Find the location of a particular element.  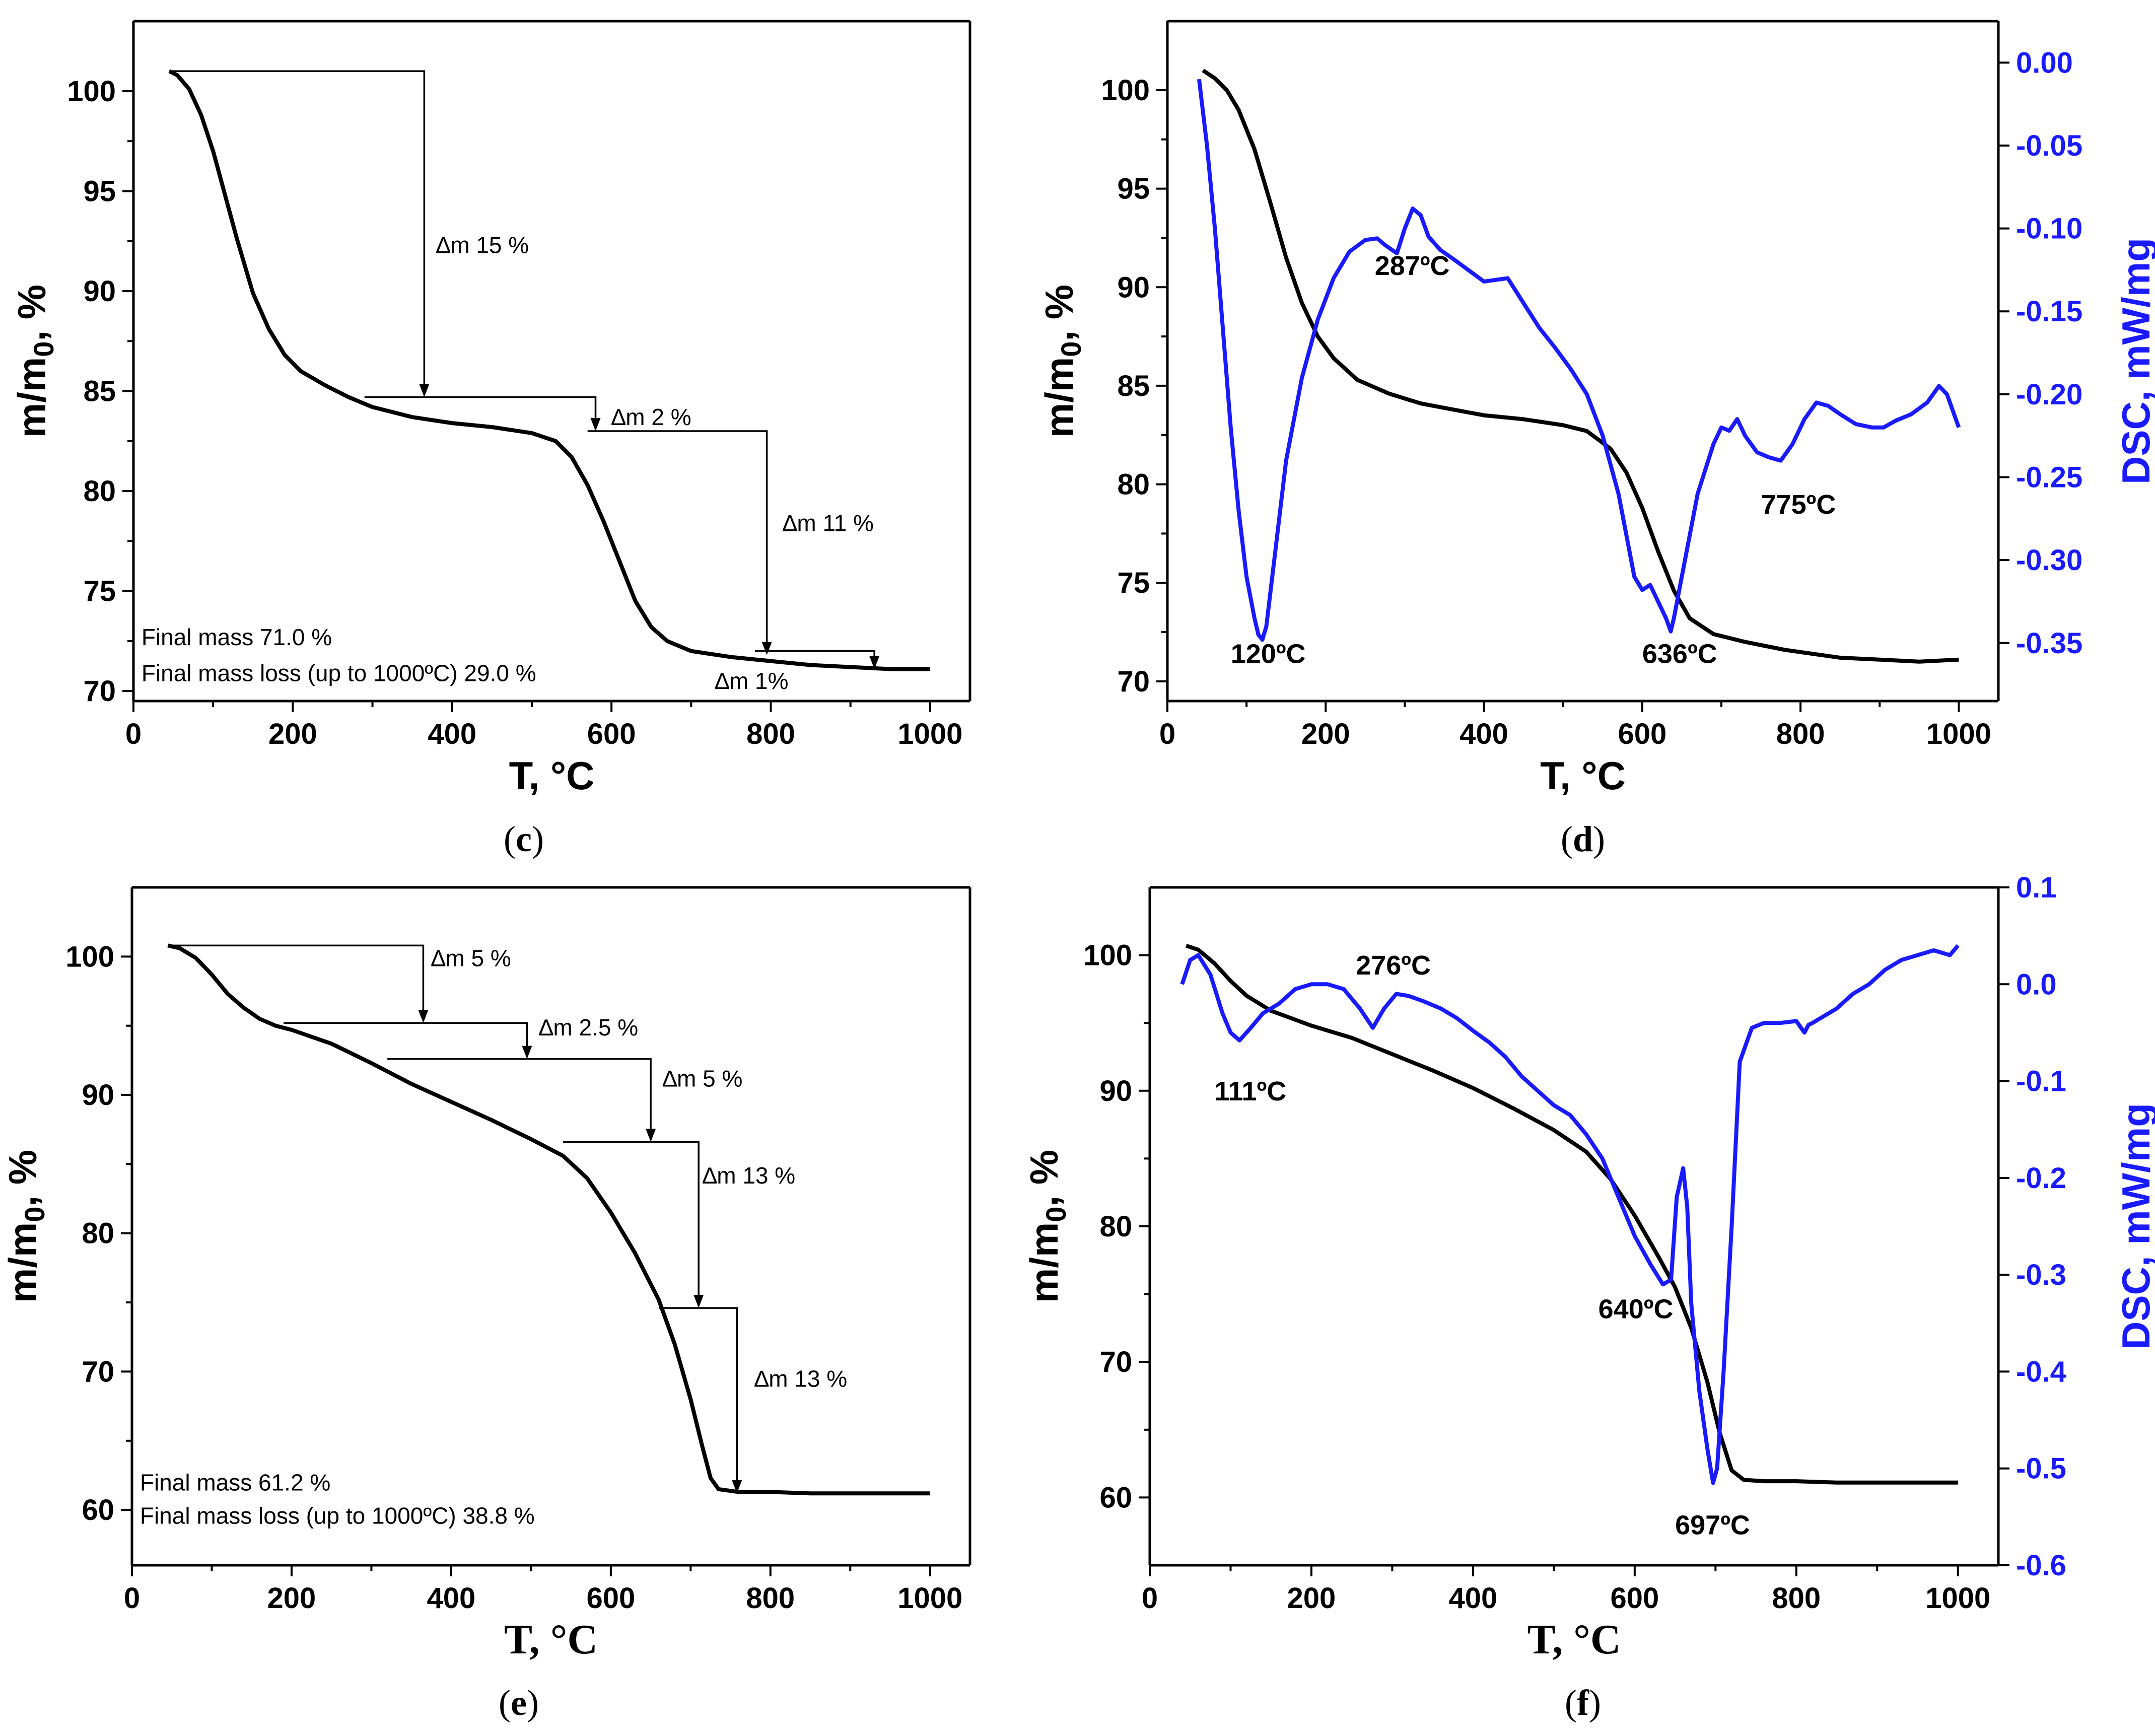

peak-temperature-label: 120ºC is located at coordinates (1269, 654).